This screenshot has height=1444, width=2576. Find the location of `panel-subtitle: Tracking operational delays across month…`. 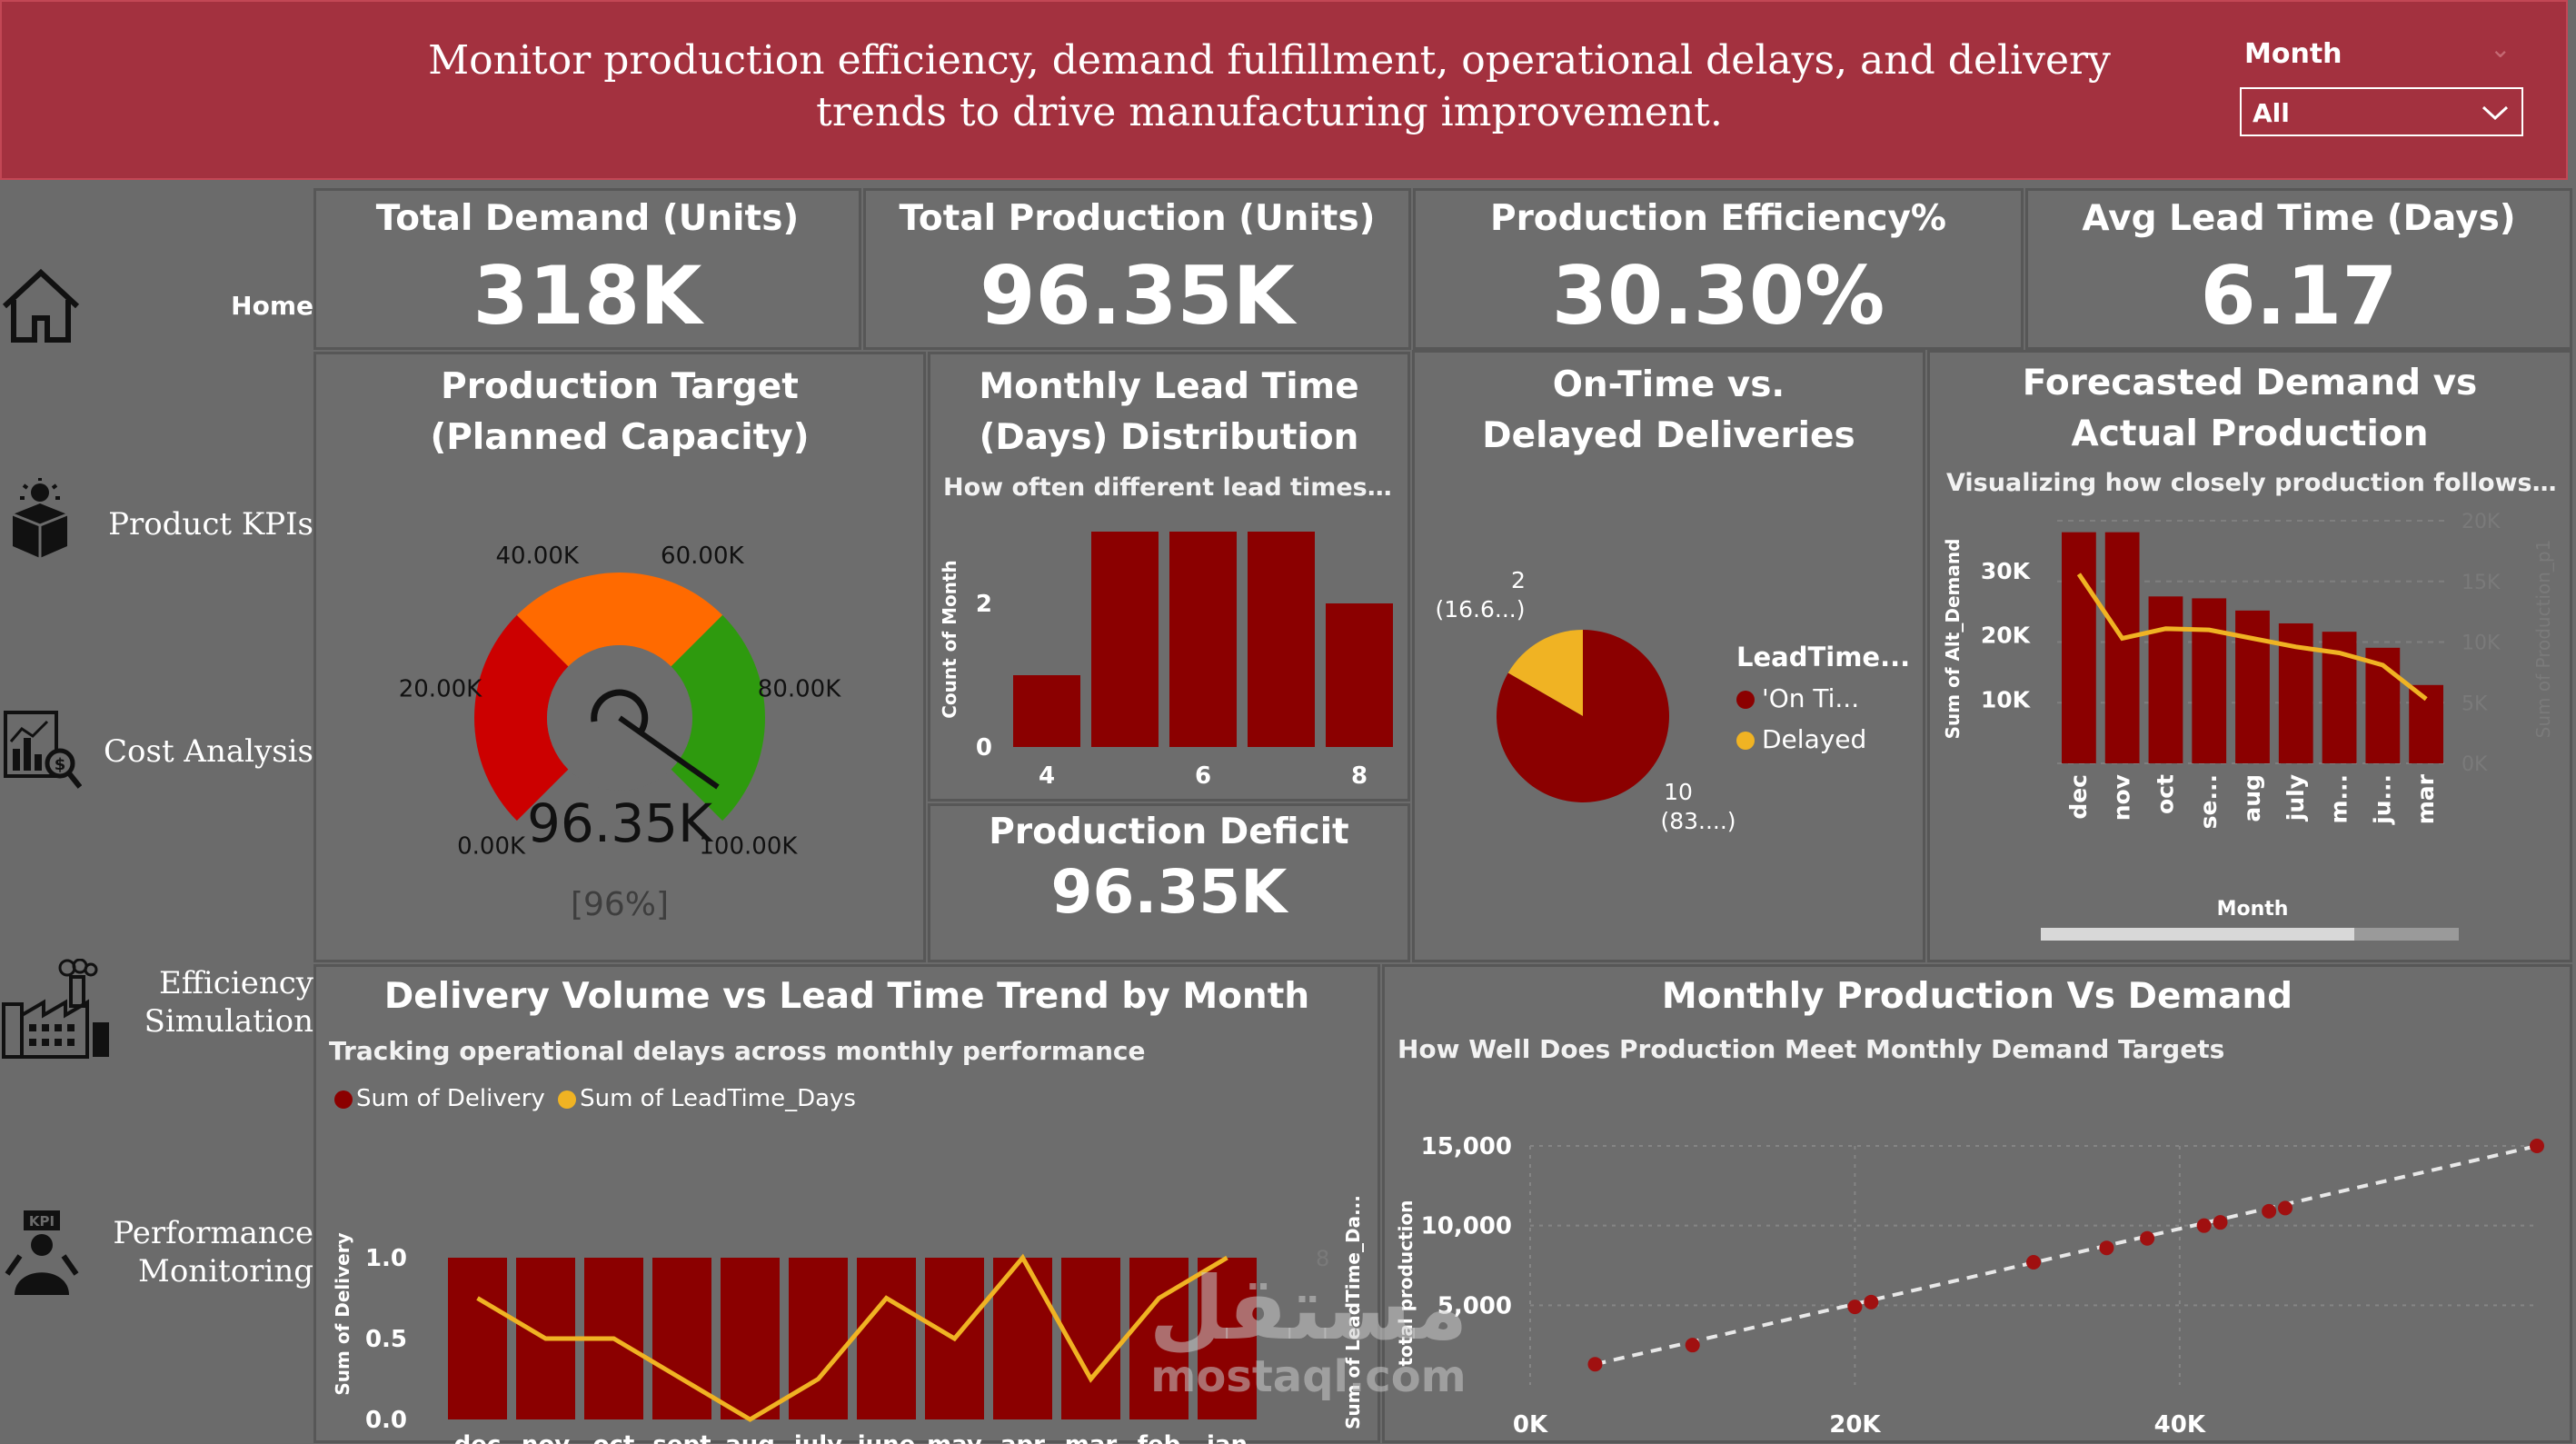

panel-subtitle: Tracking operational delays across month… is located at coordinates (738, 1051).